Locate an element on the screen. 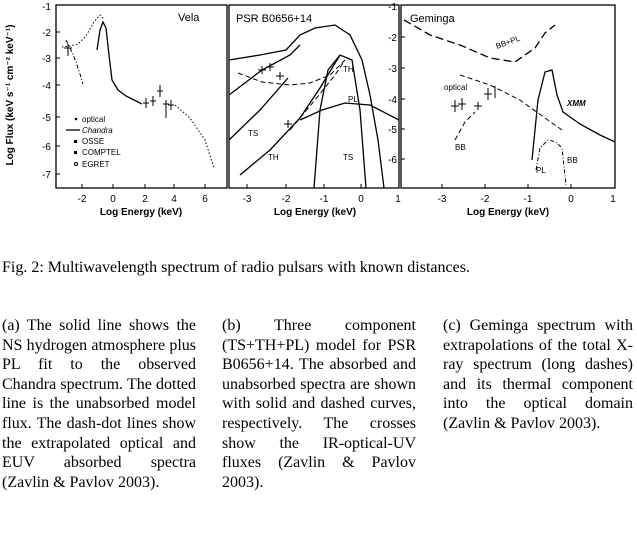  panel-title: Vela is located at coordinates (189, 18).